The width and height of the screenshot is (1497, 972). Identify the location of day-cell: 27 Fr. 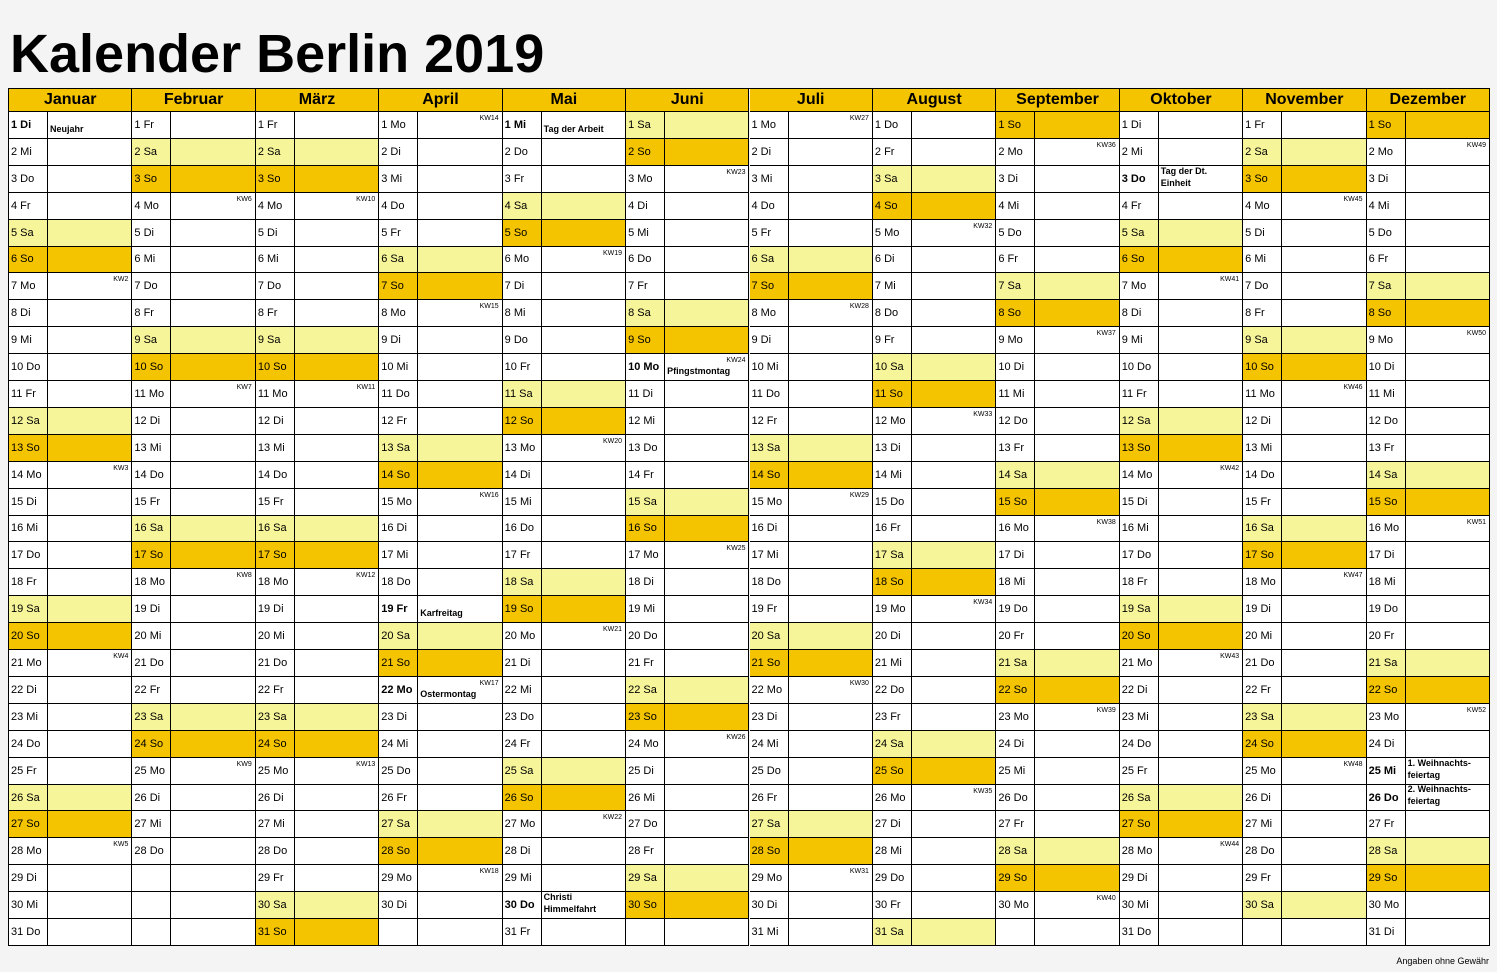
(1386, 825).